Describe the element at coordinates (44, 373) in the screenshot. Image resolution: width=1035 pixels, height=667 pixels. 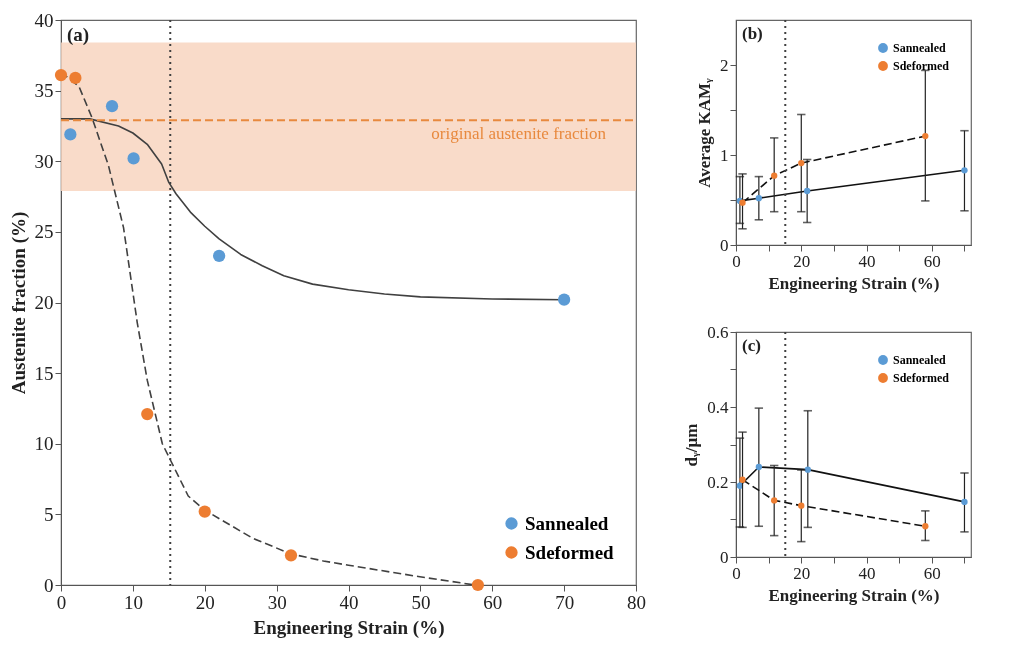
I see `y-tick-label: 15` at that location.